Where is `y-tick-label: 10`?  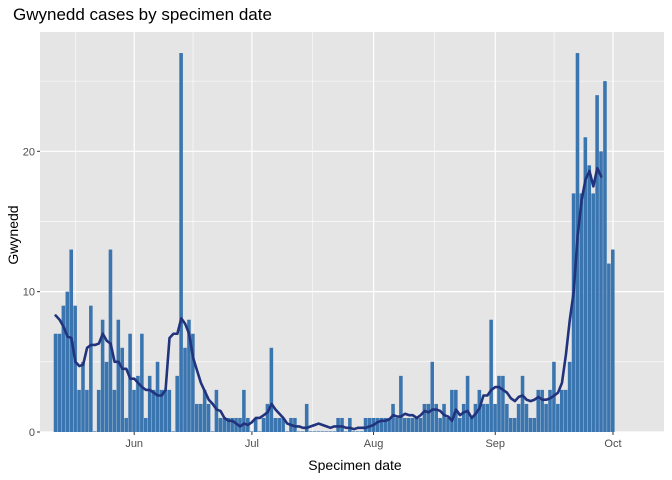
y-tick-label: 10 is located at coordinates (29, 293).